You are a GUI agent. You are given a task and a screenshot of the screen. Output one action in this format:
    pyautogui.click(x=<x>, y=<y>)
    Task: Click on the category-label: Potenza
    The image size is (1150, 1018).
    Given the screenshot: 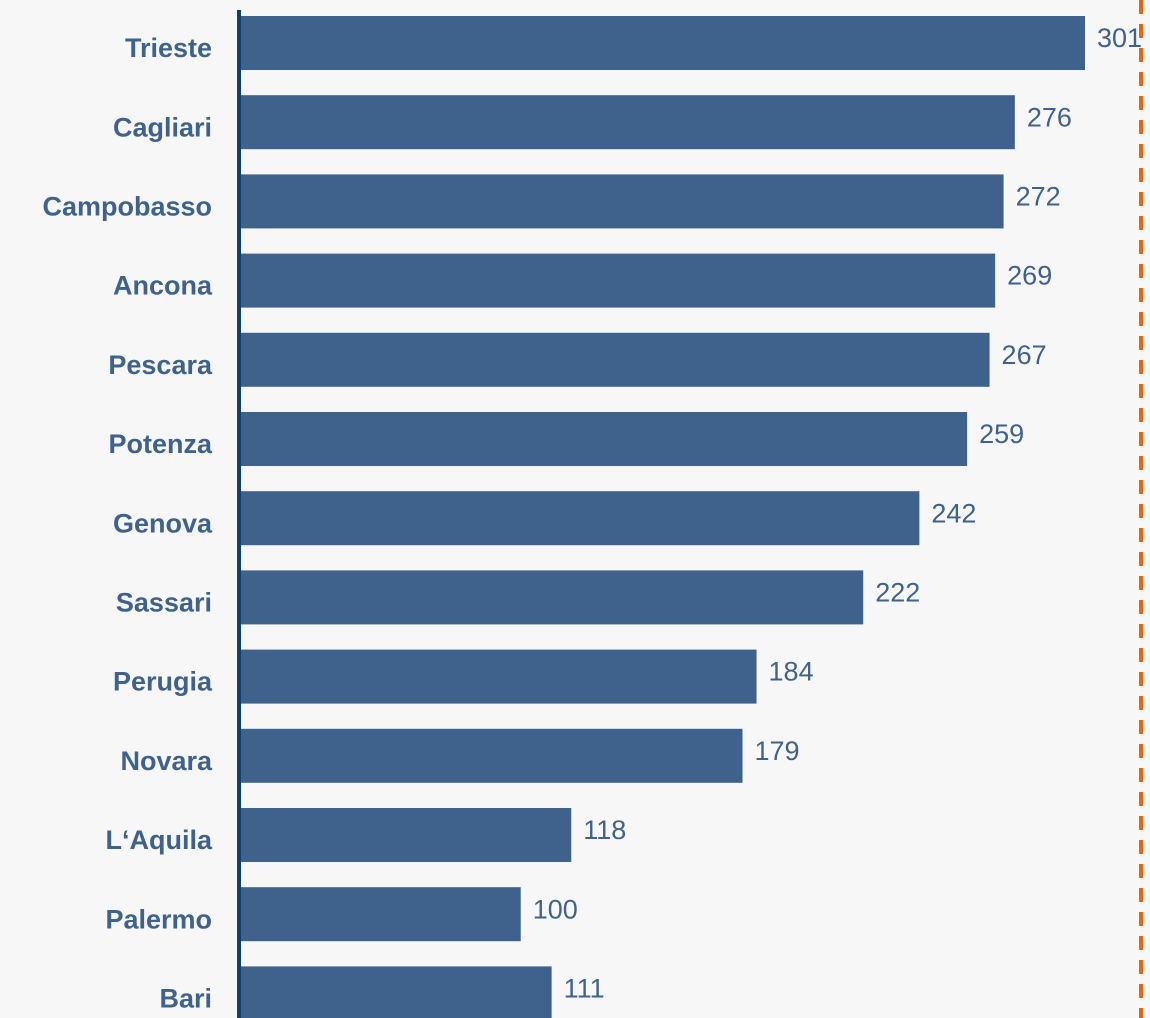 What is the action you would take?
    pyautogui.click(x=160, y=444)
    